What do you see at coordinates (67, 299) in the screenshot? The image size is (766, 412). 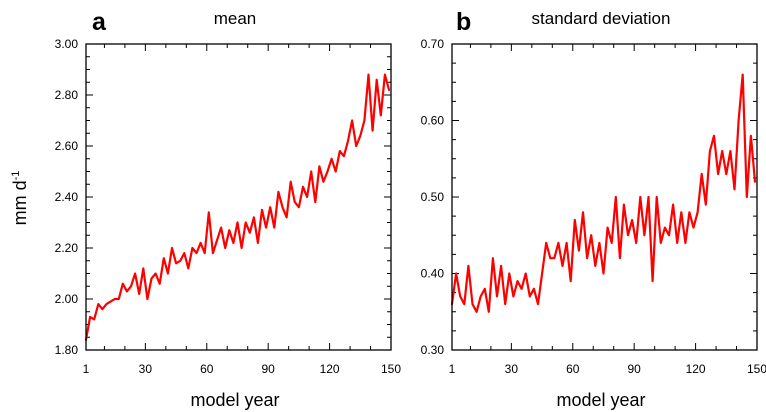 I see `y-tick-label: 2.00` at bounding box center [67, 299].